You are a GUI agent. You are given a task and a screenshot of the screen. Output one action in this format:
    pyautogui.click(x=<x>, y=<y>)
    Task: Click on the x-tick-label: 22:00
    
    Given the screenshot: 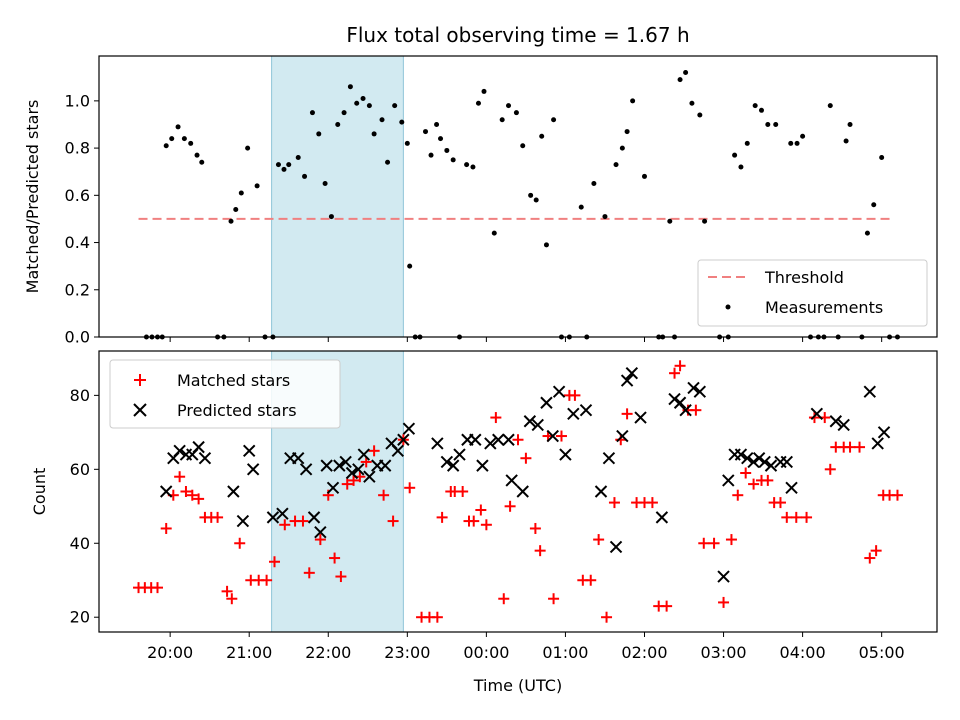 What is the action you would take?
    pyautogui.click(x=328, y=652)
    